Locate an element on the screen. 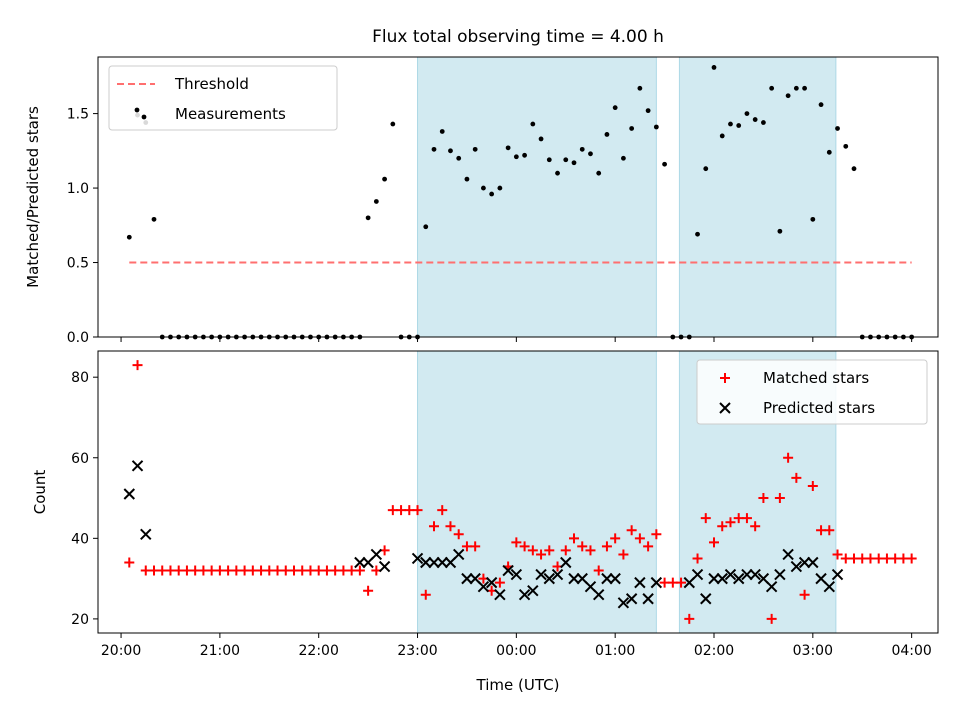 Image resolution: width=960 pixels, height=720 pixels. top-panel-legend: Threshold Measurements is located at coordinates (223, 98).